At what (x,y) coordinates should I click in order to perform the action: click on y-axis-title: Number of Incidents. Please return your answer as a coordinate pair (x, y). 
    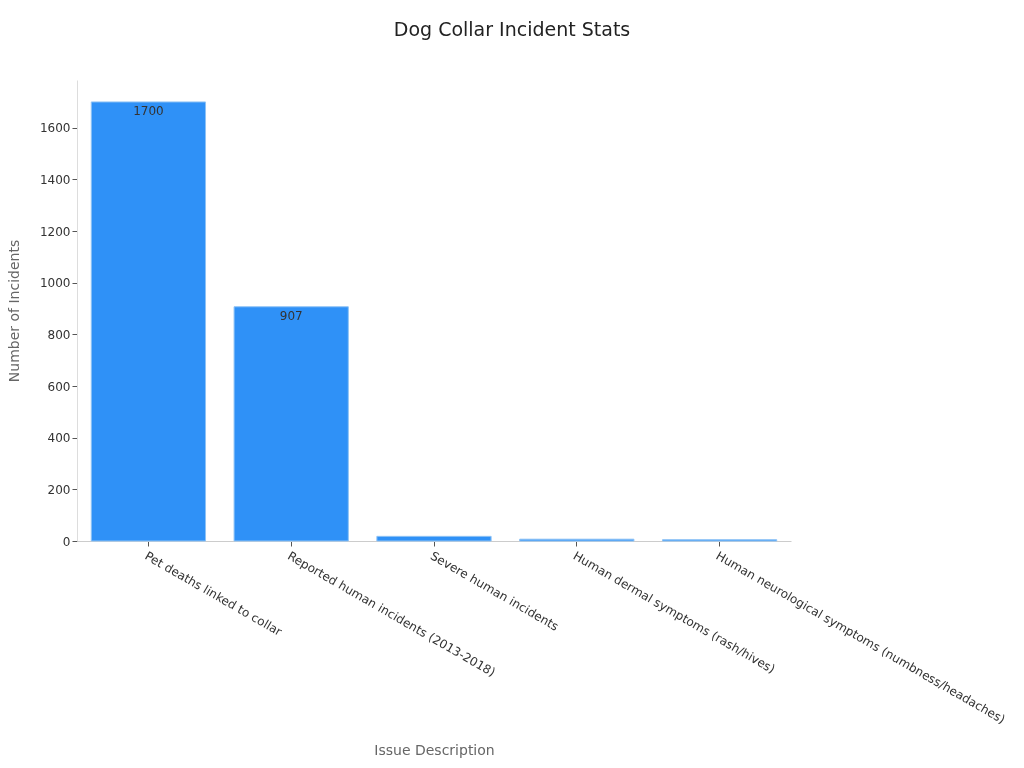
    Looking at the image, I should click on (13, 311).